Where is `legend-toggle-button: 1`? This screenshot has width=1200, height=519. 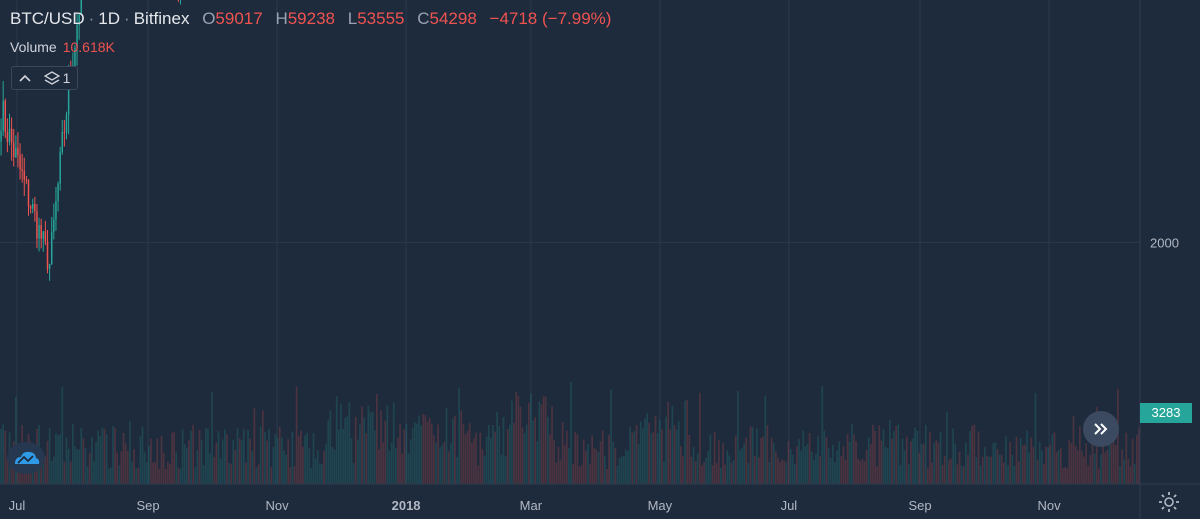
legend-toggle-button: 1 is located at coordinates (44, 78).